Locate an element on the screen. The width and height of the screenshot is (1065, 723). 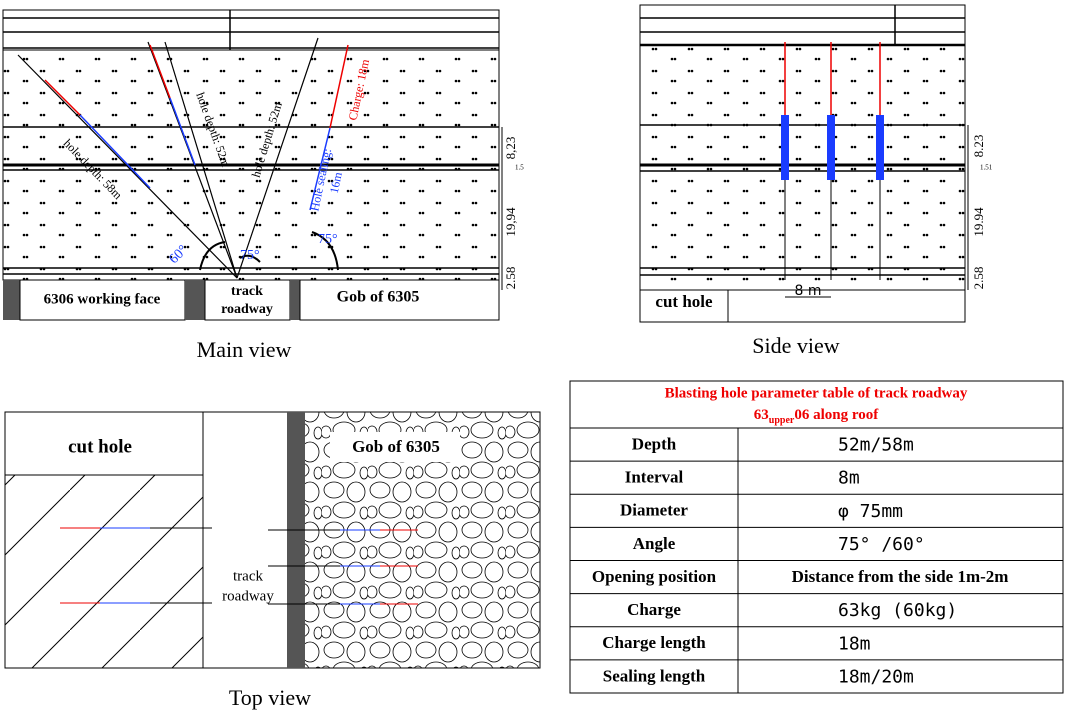
param-value: 18m is located at coordinates (854, 643).